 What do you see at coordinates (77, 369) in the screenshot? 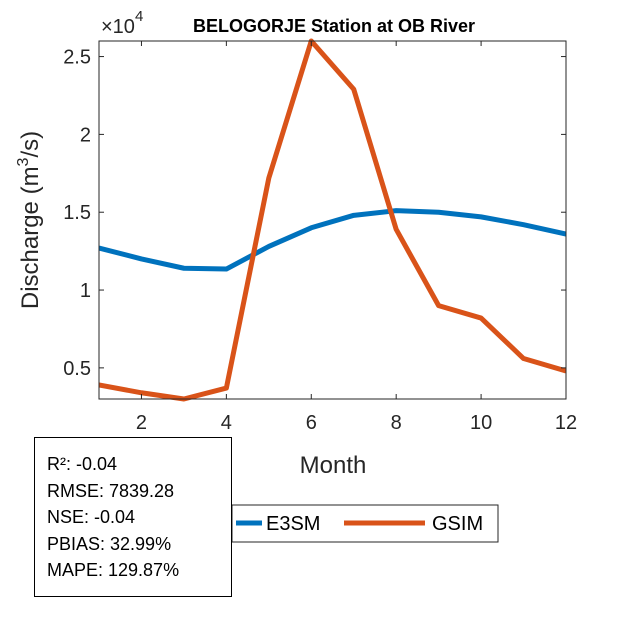
I see `y-tick-label: 0.5` at bounding box center [77, 369].